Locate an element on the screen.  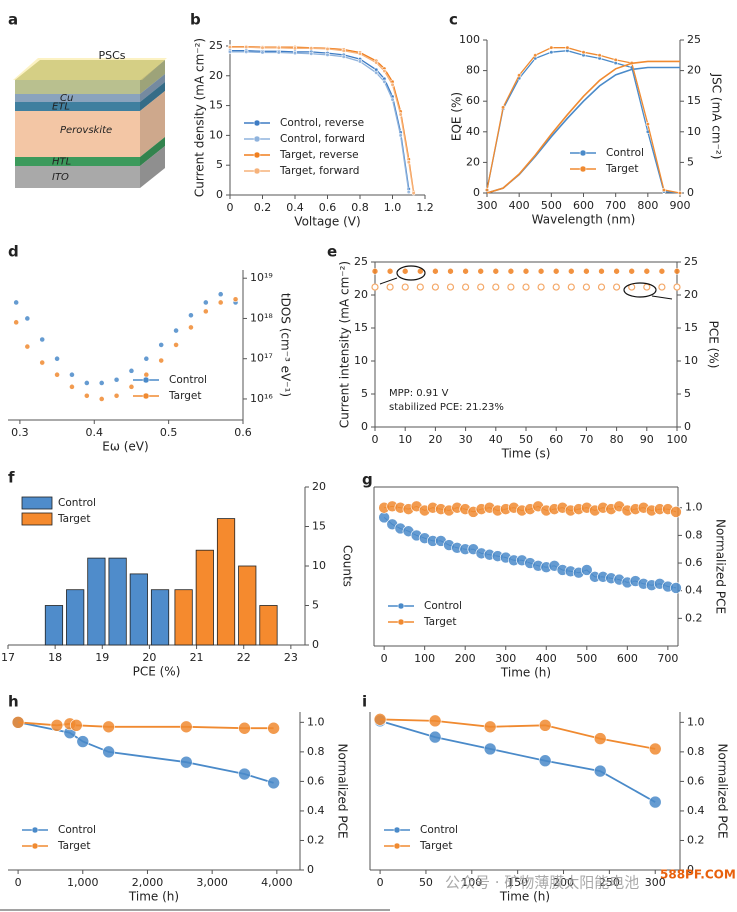
x-tick-label: 18 is located at coordinates (55, 657).